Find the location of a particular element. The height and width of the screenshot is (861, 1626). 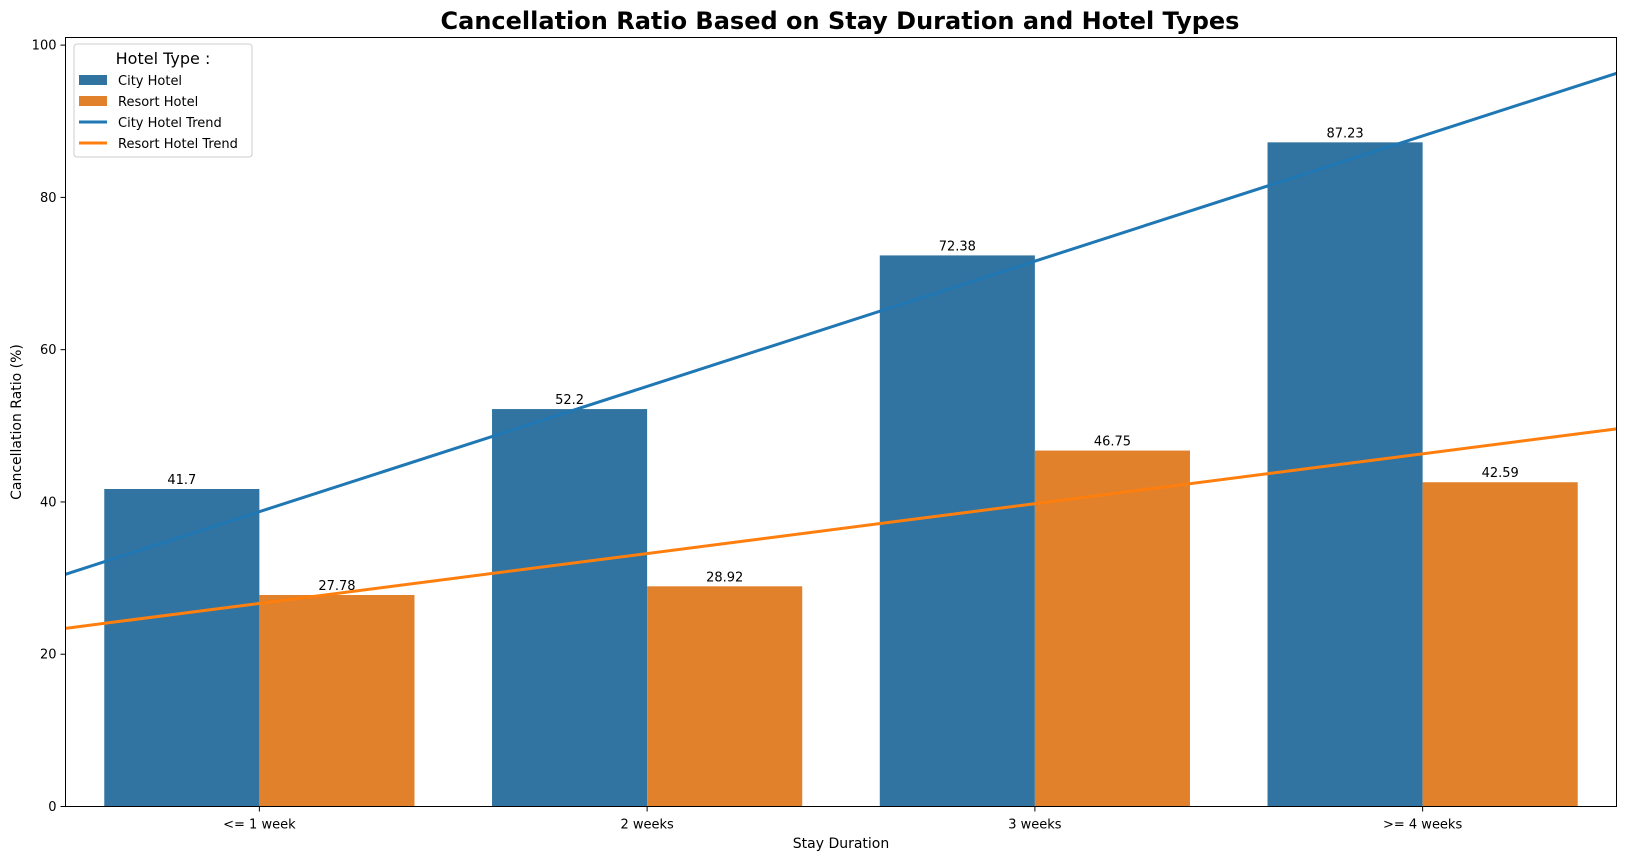

legend-label: City Hotel is located at coordinates (150, 81).